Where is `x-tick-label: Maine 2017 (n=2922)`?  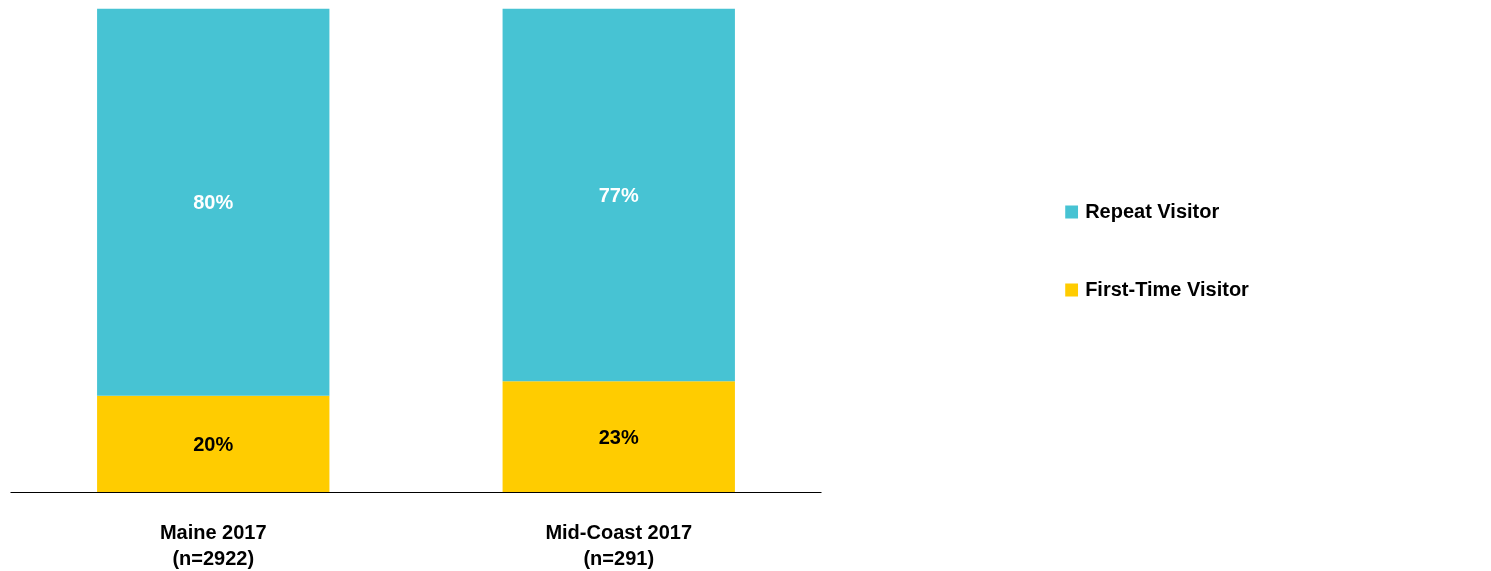 x-tick-label: Maine 2017 (n=2922) is located at coordinates (213, 544).